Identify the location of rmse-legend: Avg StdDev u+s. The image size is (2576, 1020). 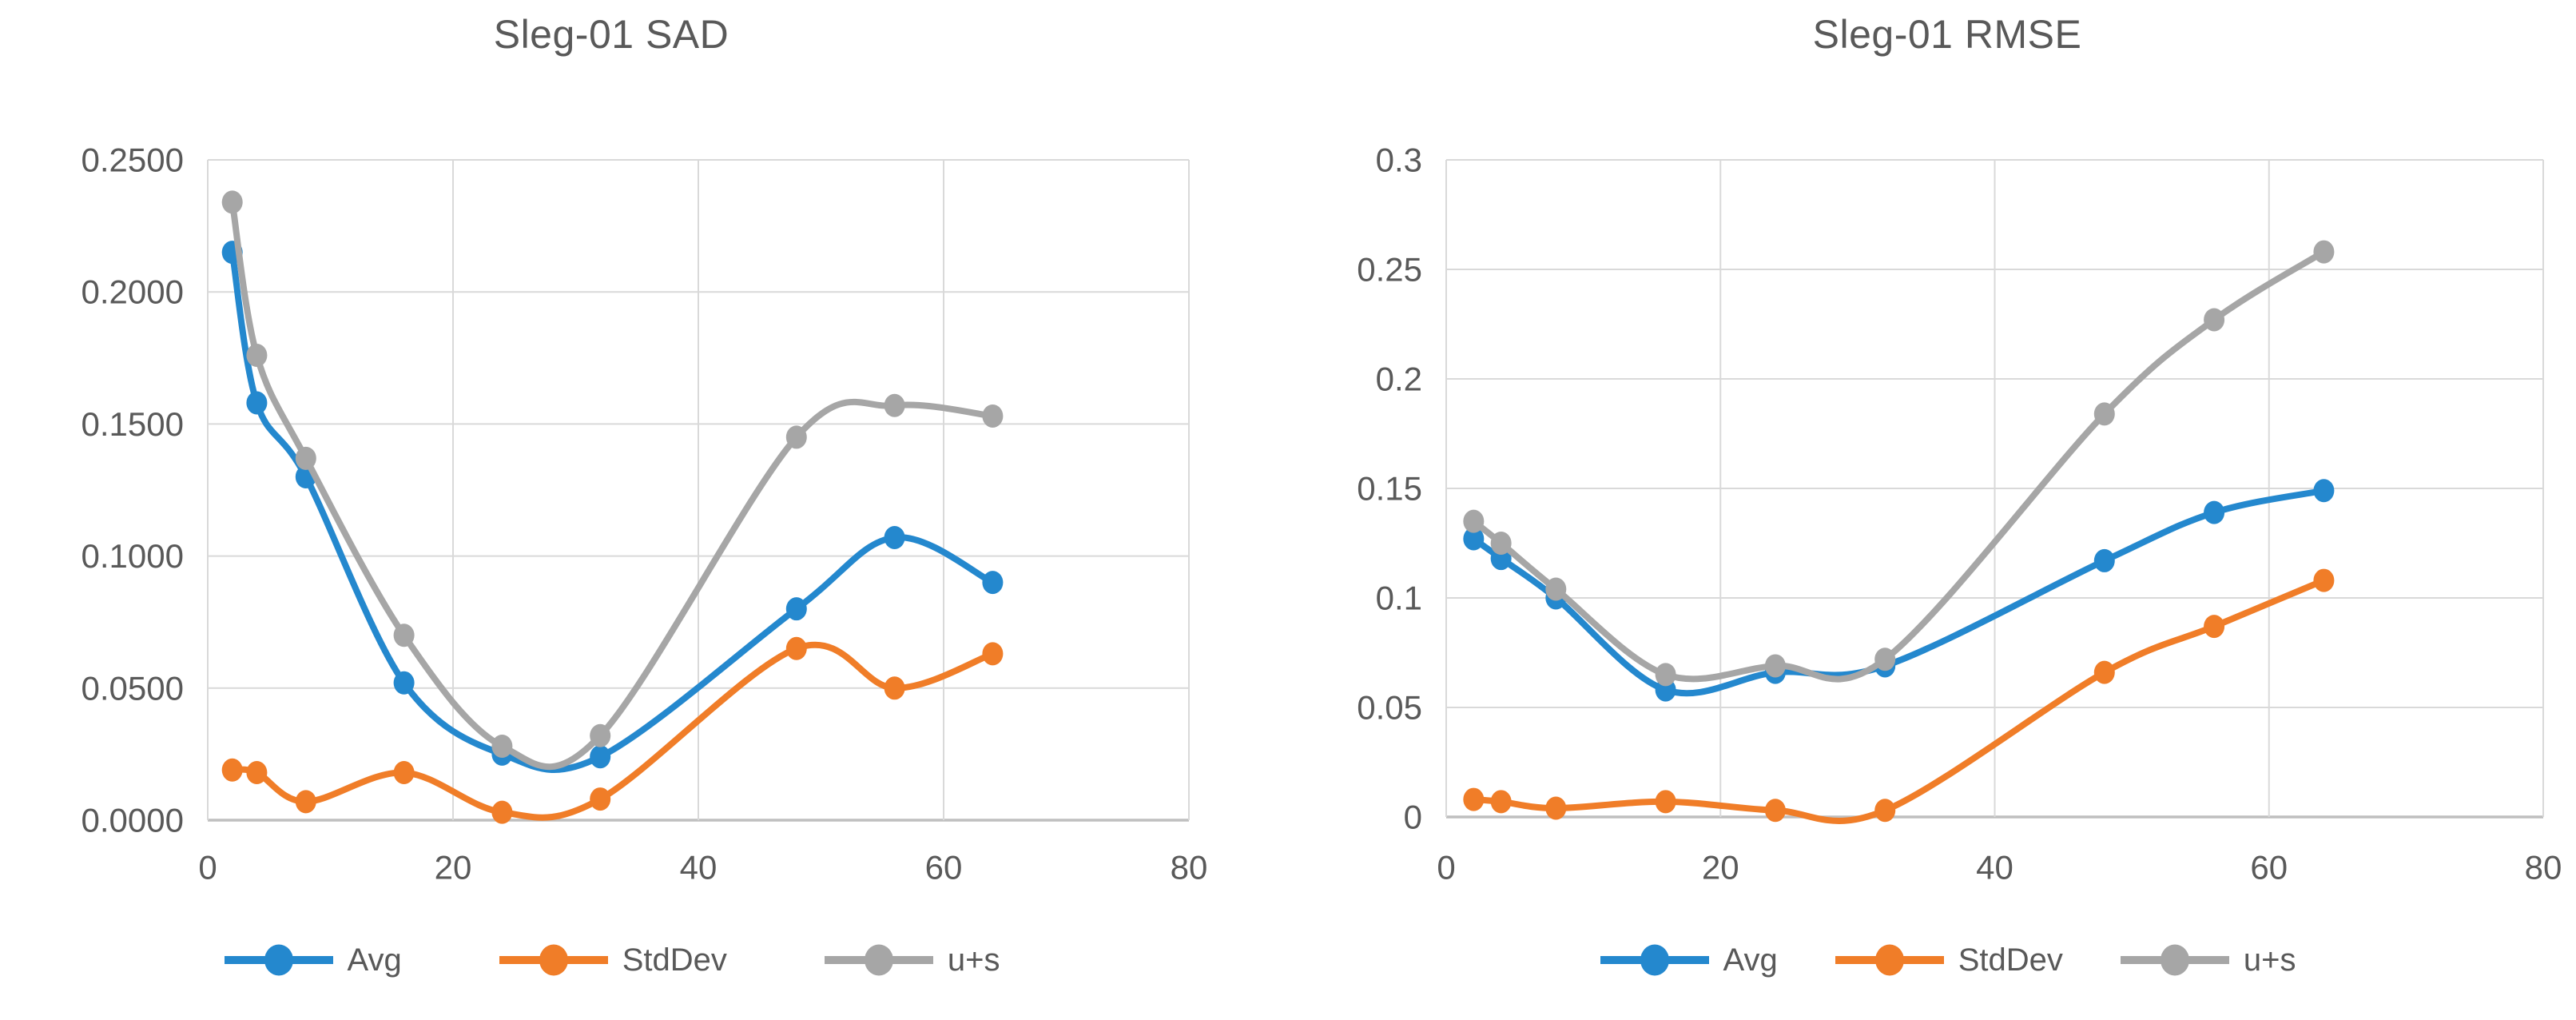
(1947, 960).